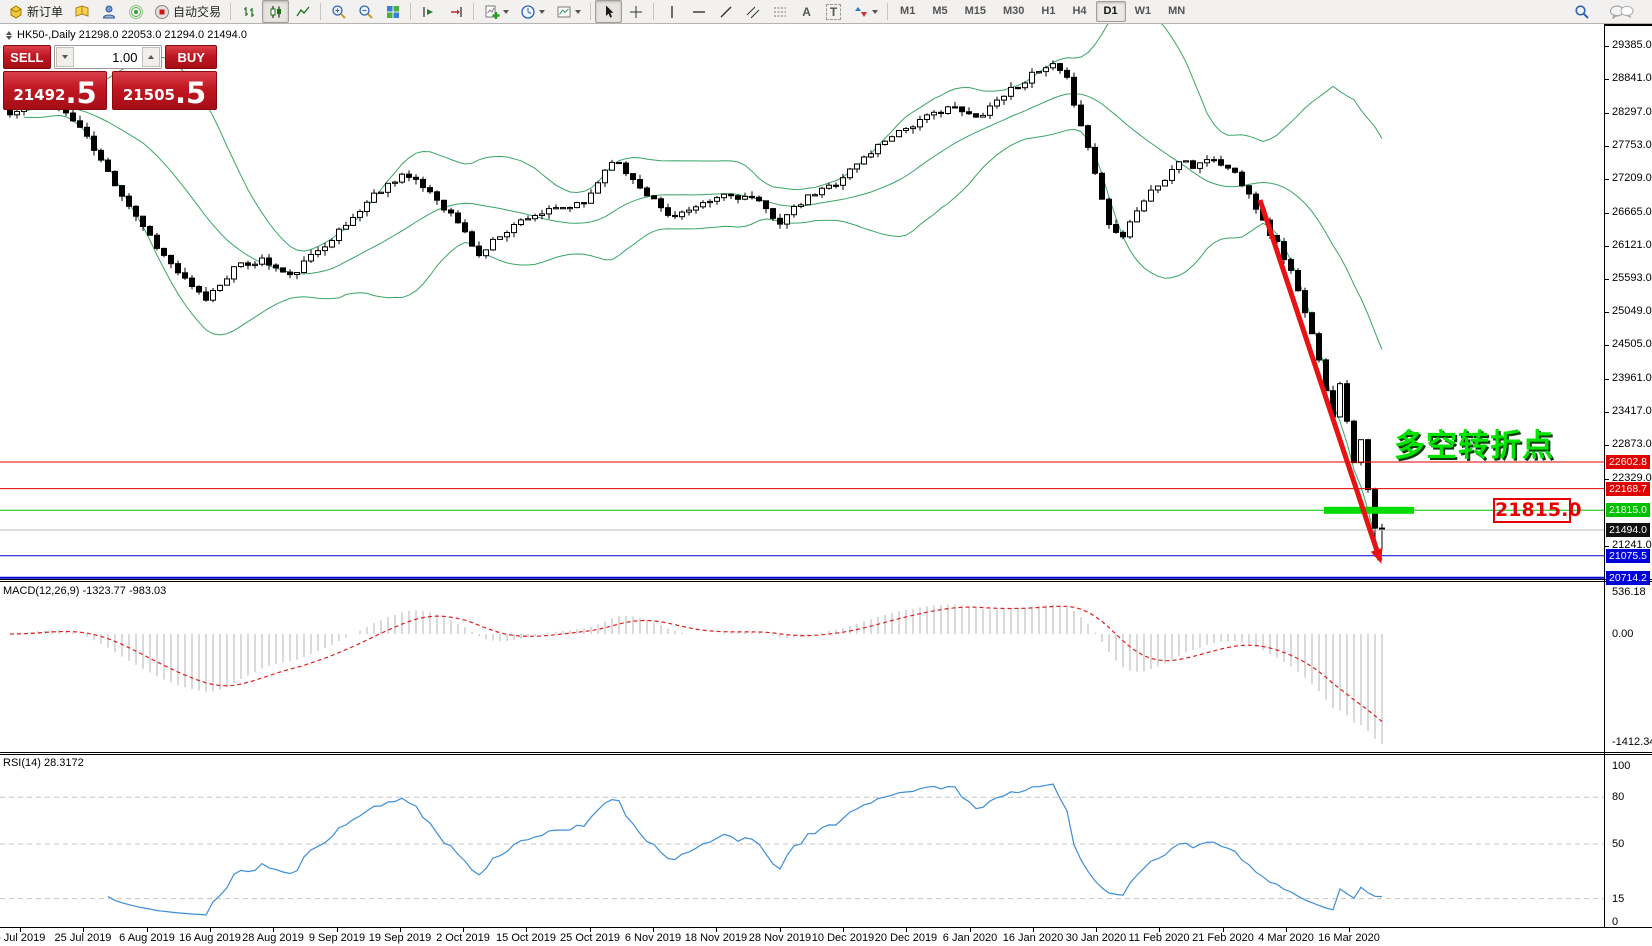 This screenshot has width=1652, height=946. I want to click on timeframe-button-m30: M30, so click(1014, 11).